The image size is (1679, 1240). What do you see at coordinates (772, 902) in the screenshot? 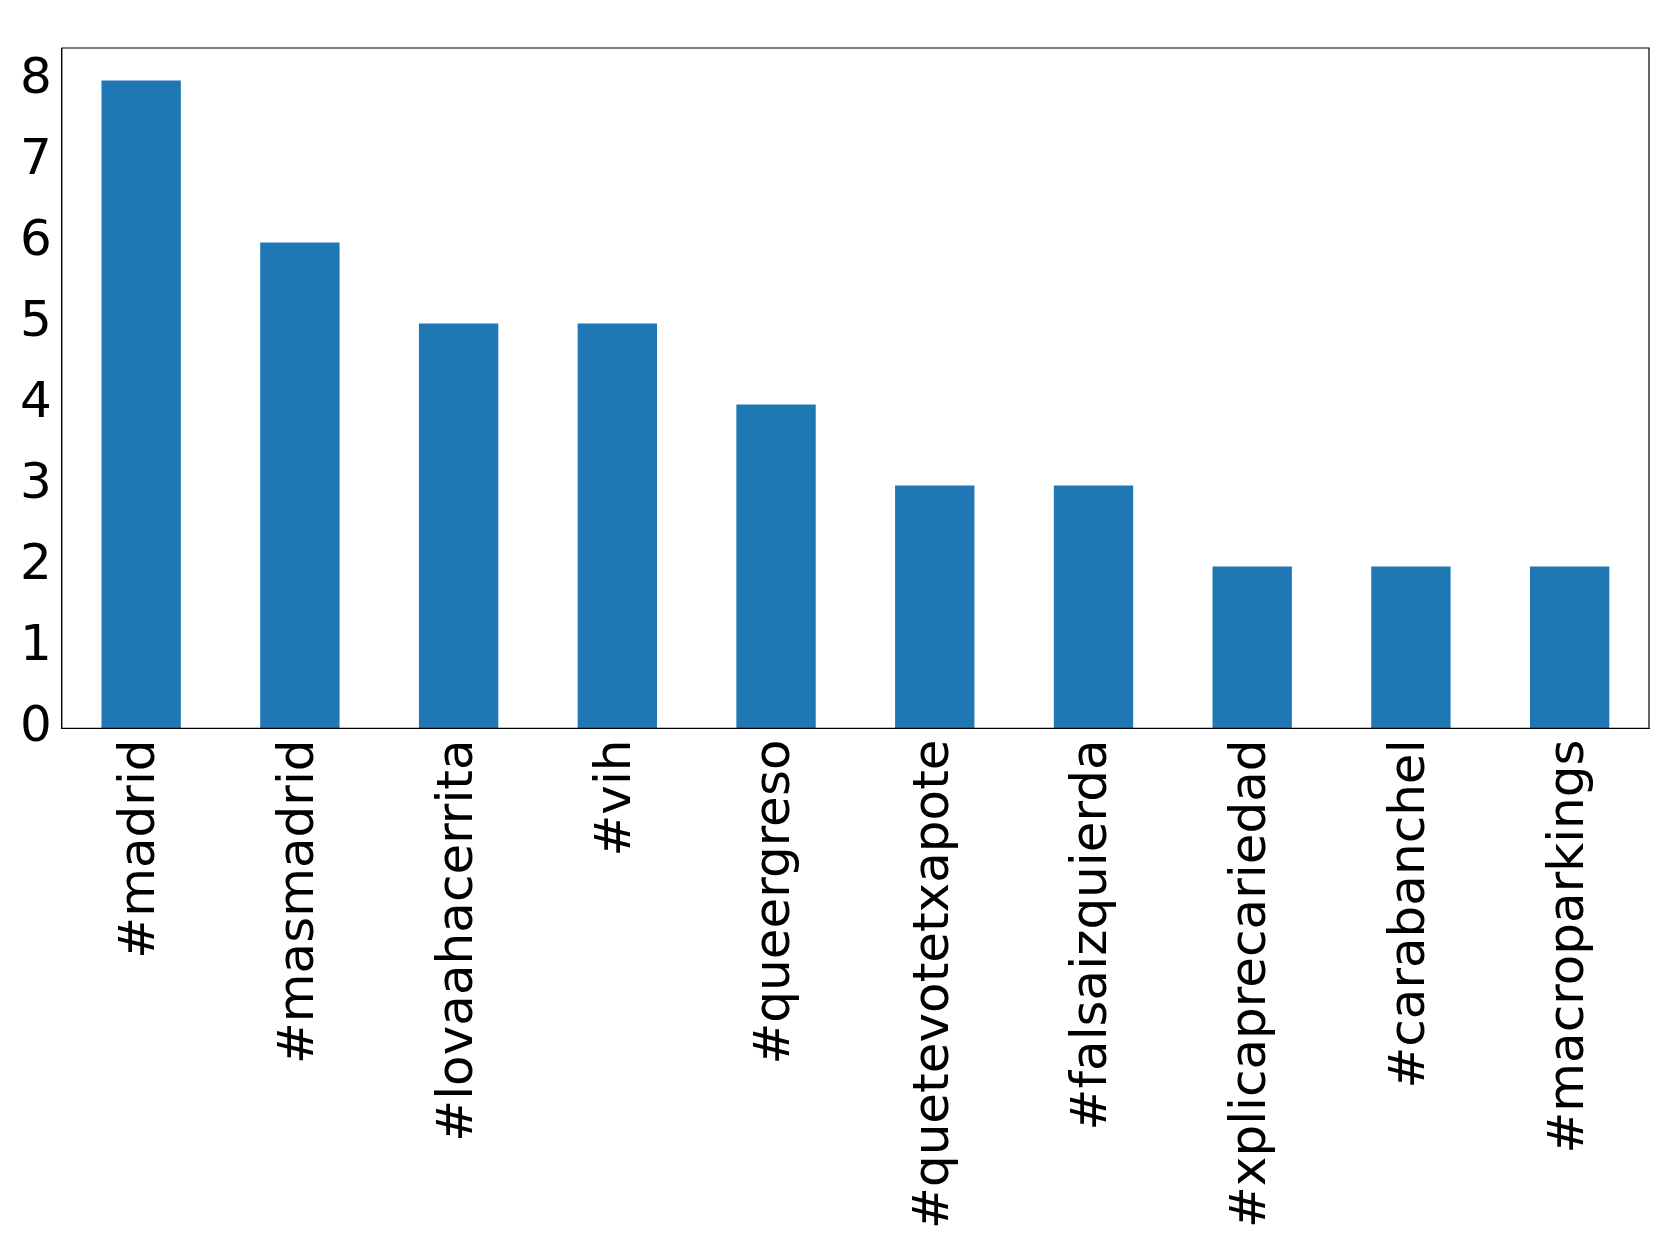
I see `x-tick-label: #queergreso` at bounding box center [772, 902].